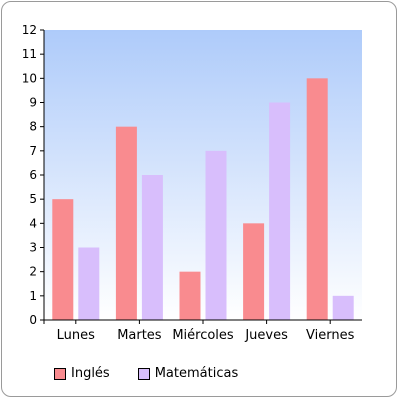 The image size is (400, 400). What do you see at coordinates (33, 296) in the screenshot?
I see `y-tick-label: 1` at bounding box center [33, 296].